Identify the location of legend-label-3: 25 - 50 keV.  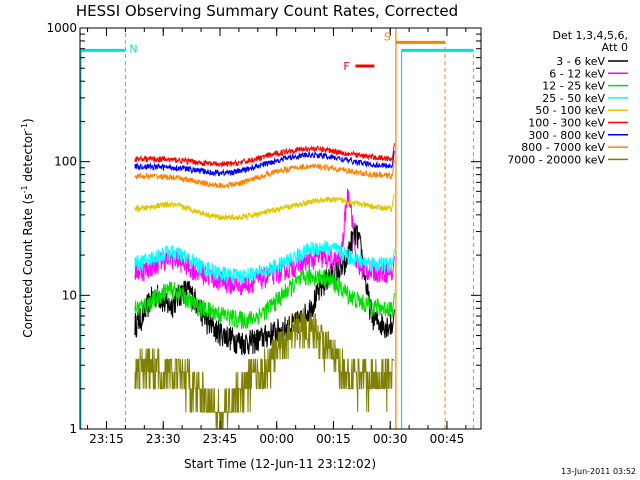
(573, 98).